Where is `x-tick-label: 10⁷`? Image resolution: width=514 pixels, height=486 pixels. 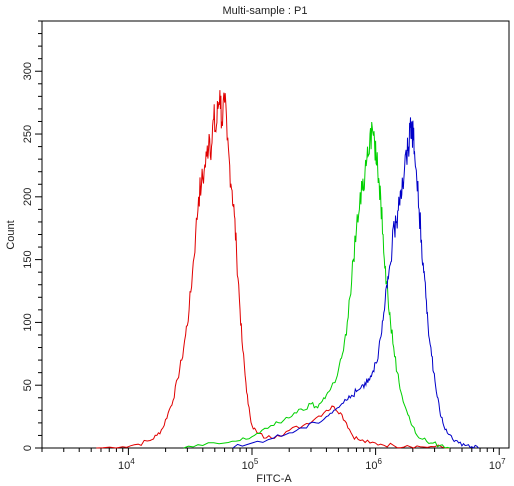 x-tick-label: 10⁷ is located at coordinates (497, 464).